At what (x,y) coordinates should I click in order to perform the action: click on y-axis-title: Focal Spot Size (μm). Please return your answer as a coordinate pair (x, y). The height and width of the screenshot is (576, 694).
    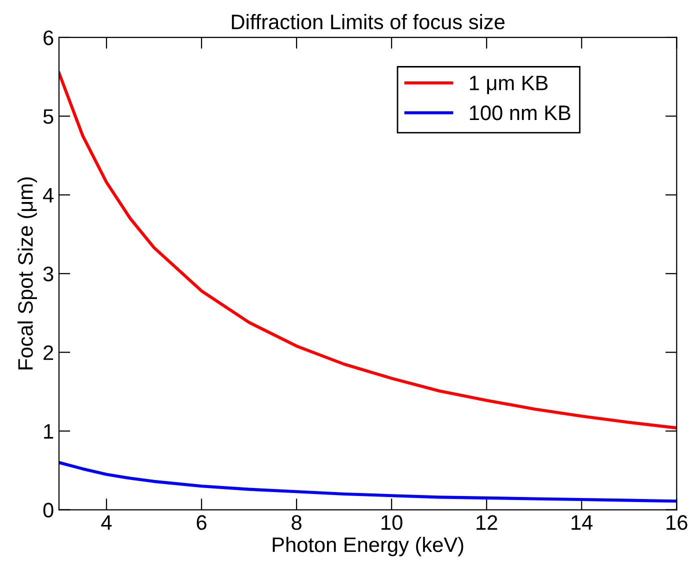
    Looking at the image, I should click on (27, 273).